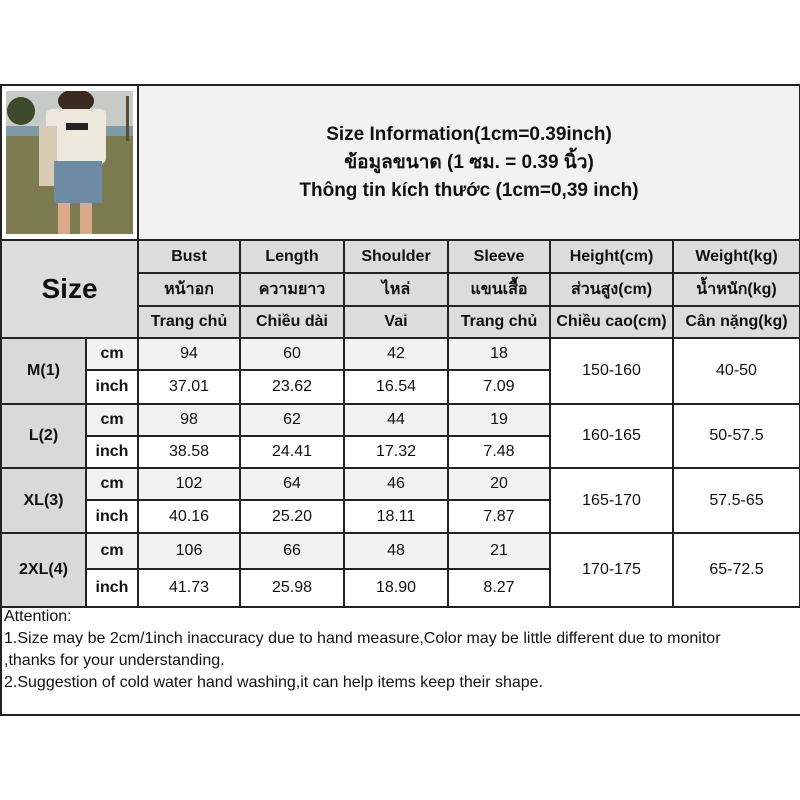  I want to click on table-row-cm: XL(3) cm 102 64 46 20 165-170 57.5-65, so click(400, 500).